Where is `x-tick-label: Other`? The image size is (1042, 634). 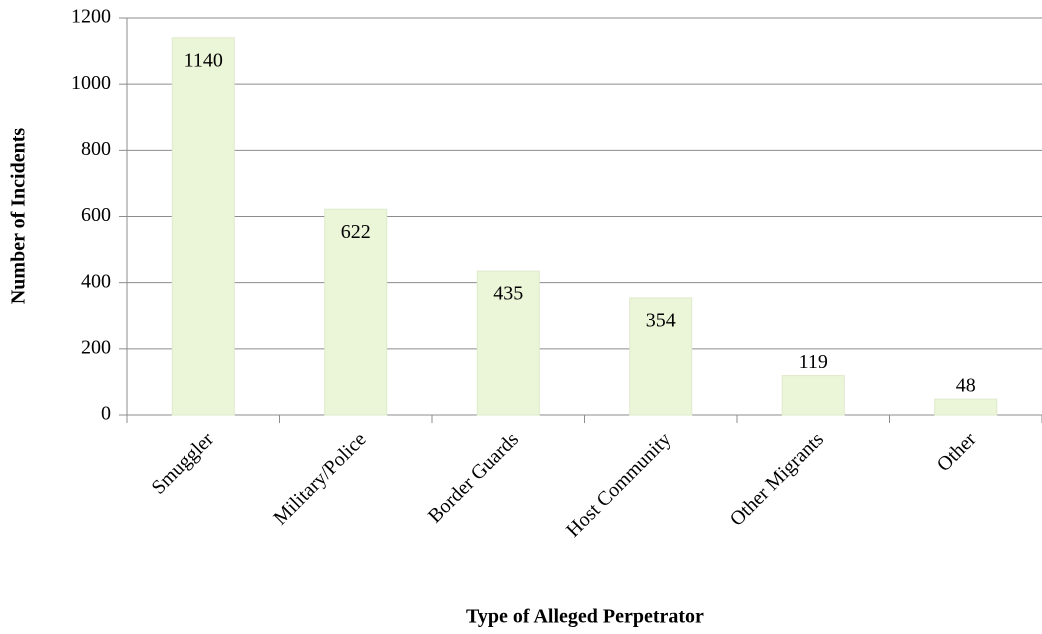
x-tick-label: Other is located at coordinates (957, 452).